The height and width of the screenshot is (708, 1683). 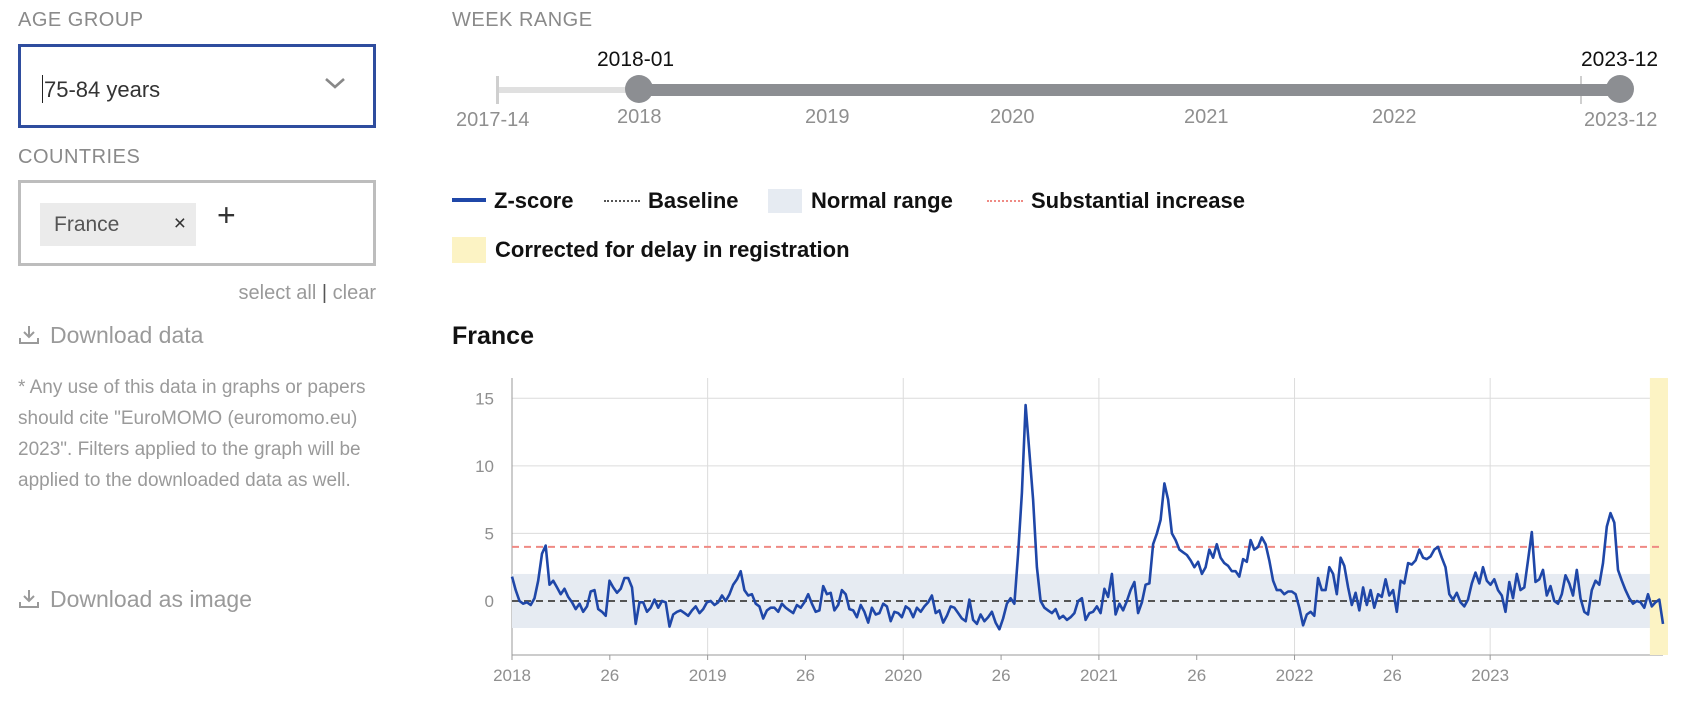 What do you see at coordinates (639, 89) in the screenshot?
I see `slider-start-handle` at bounding box center [639, 89].